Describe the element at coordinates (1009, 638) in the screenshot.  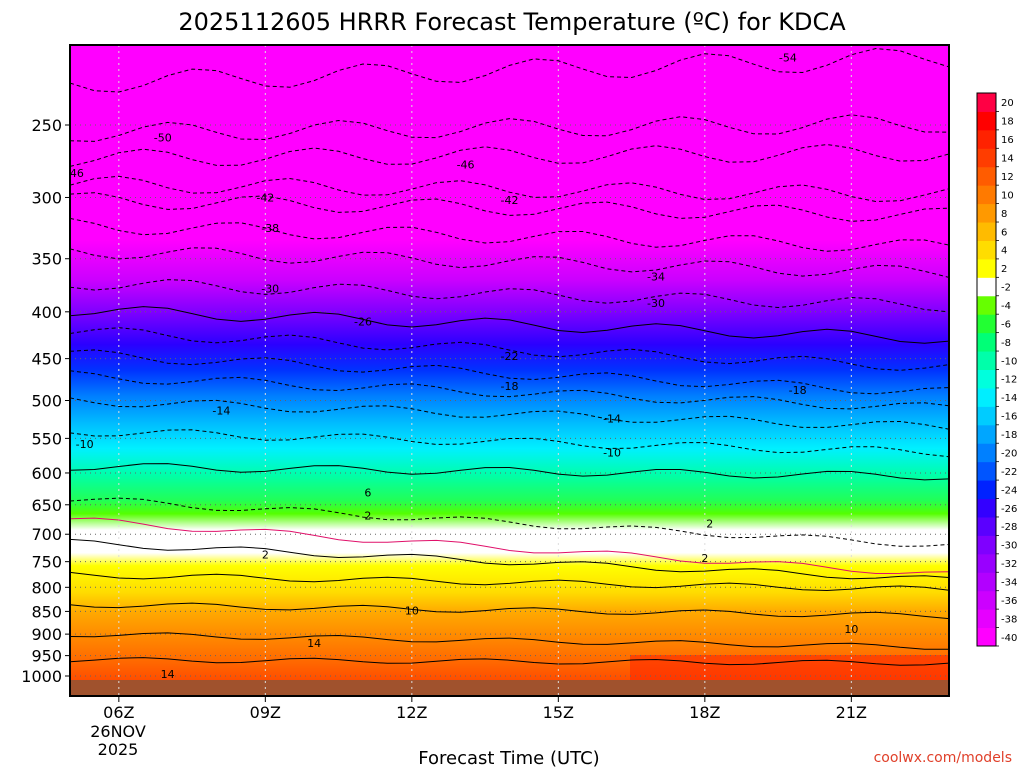
I see `colorbar-label: -40` at that location.